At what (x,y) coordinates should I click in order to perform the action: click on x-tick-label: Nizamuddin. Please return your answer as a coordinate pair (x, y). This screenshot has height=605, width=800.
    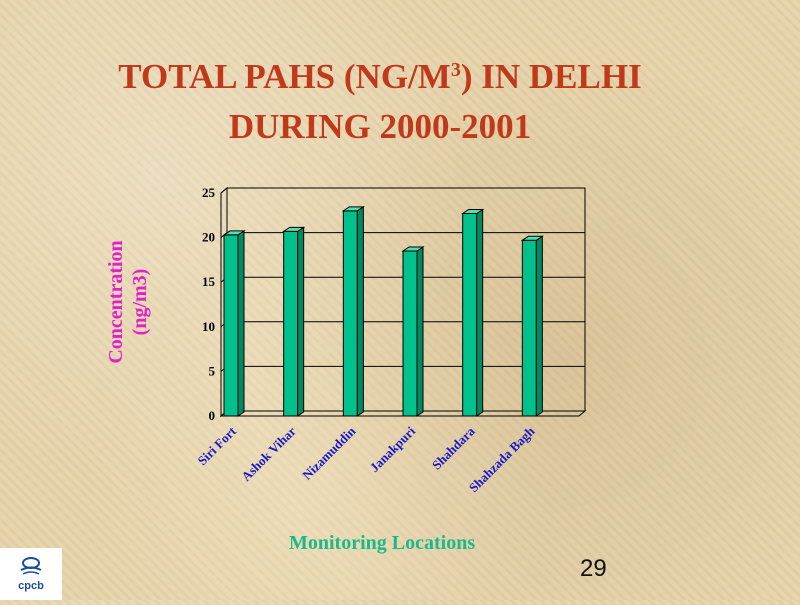
    Looking at the image, I should click on (329, 453).